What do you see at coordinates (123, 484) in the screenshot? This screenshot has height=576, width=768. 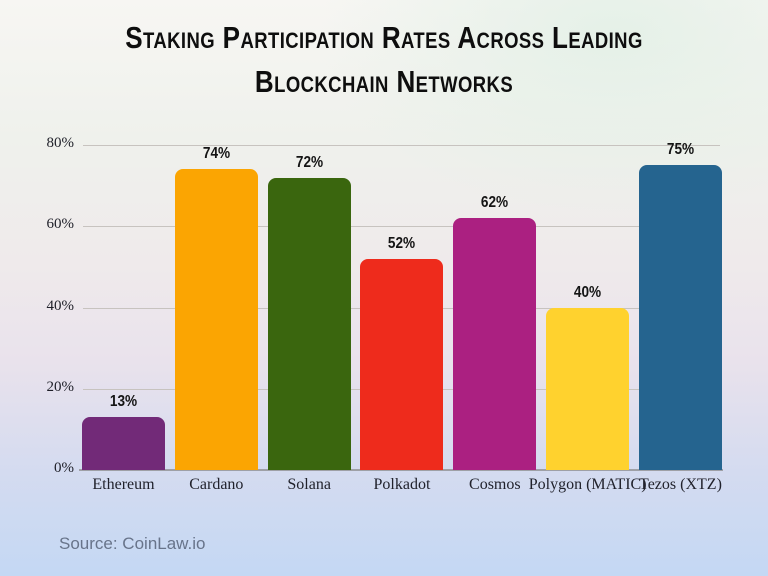 I see `x-axis-category-label: Ethereum` at bounding box center [123, 484].